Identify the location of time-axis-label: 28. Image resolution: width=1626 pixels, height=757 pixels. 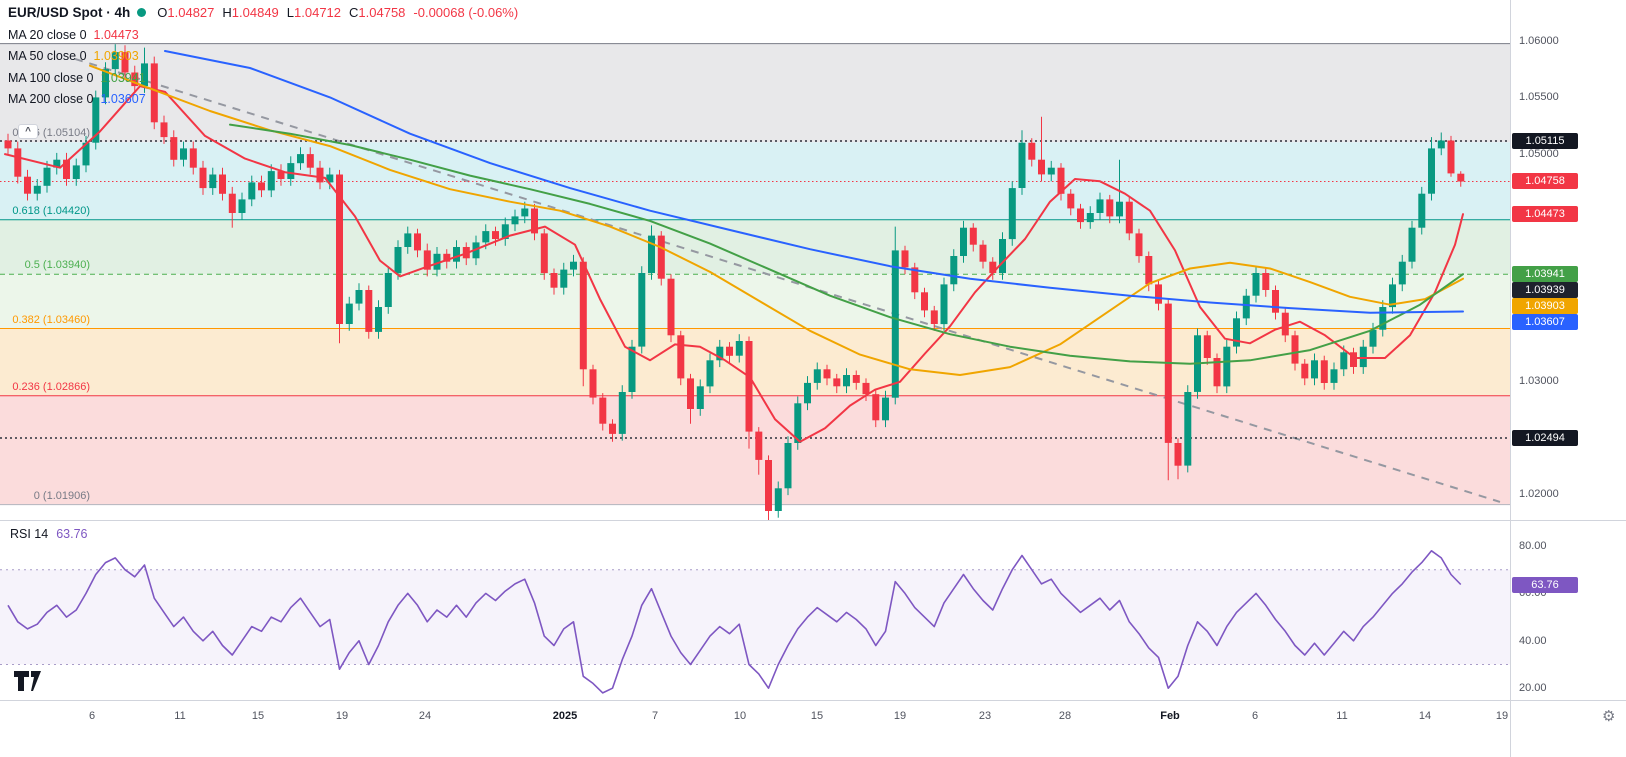
(1065, 716).